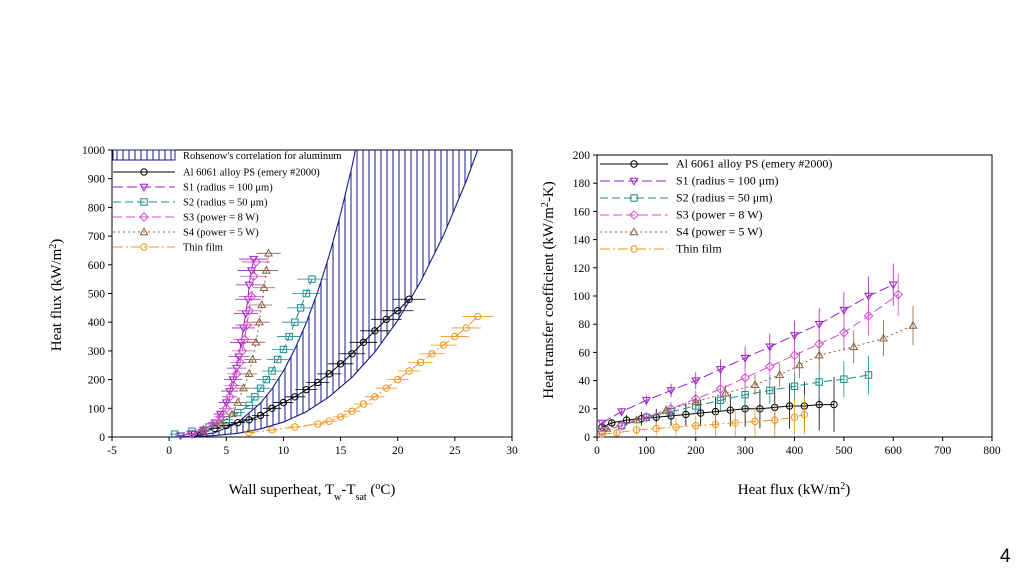 The height and width of the screenshot is (576, 1024). What do you see at coordinates (341, 451) in the screenshot?
I see `x-tick-label: 15` at bounding box center [341, 451].